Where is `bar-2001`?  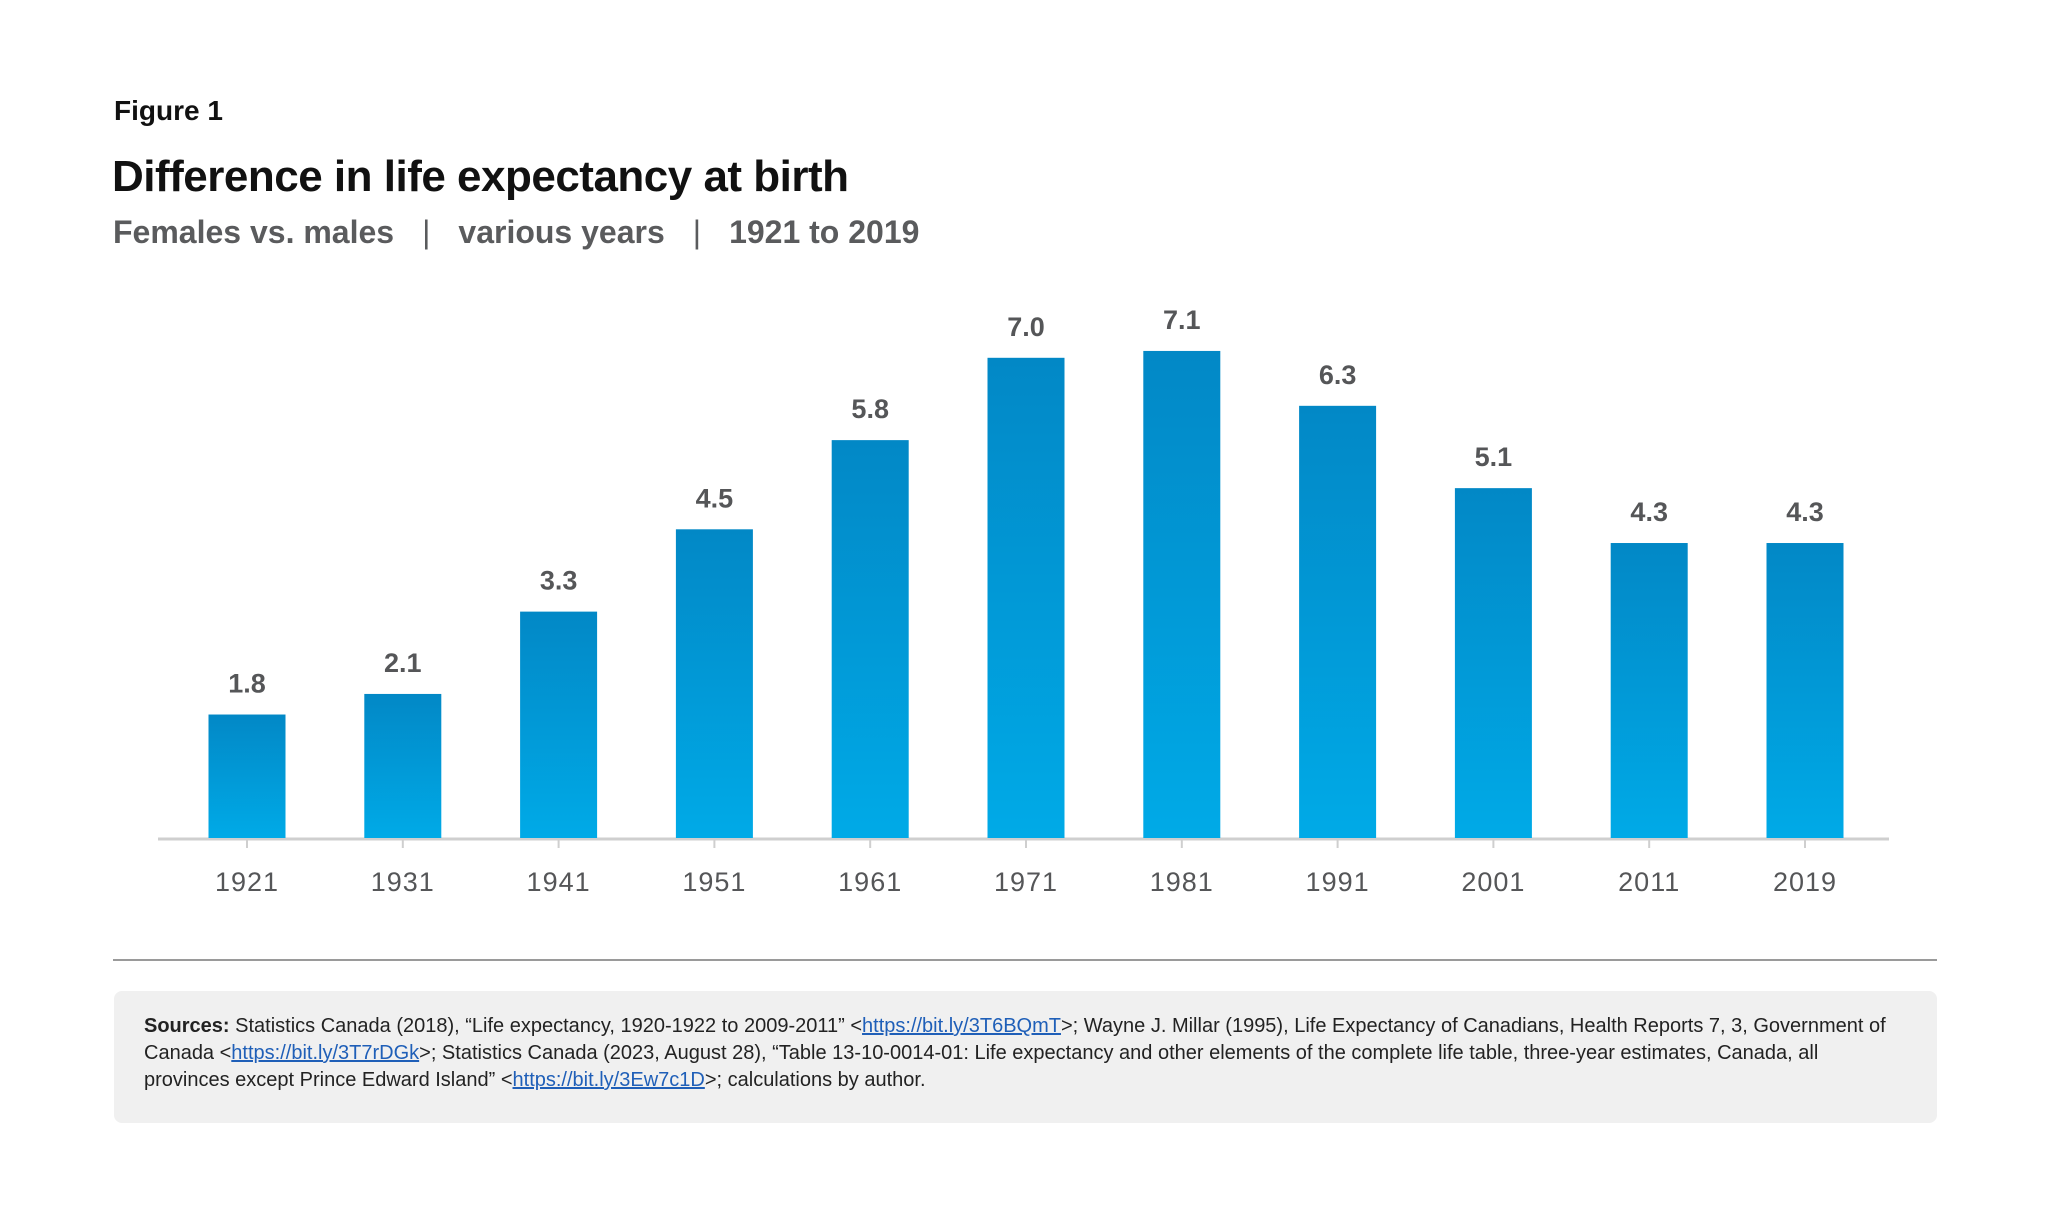
bar-2001 is located at coordinates (1493, 663).